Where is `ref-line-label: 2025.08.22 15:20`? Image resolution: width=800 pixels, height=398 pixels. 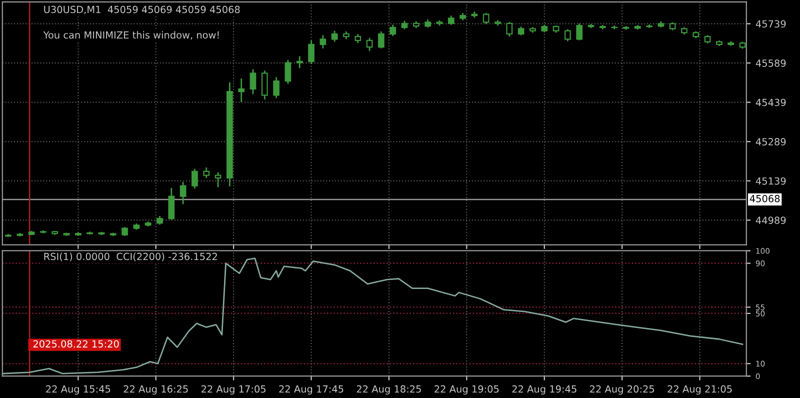
ref-line-label: 2025.08.22 15:20 is located at coordinates (76, 344).